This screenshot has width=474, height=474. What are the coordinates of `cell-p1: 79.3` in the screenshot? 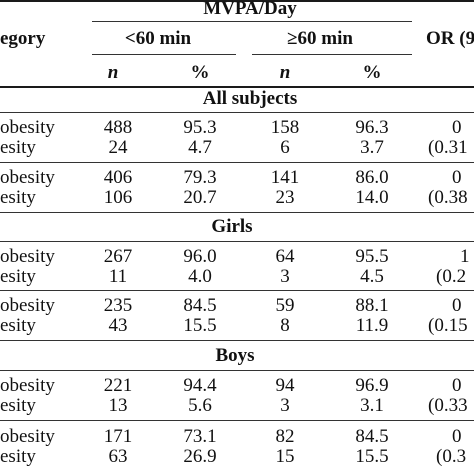 It's located at (200, 177).